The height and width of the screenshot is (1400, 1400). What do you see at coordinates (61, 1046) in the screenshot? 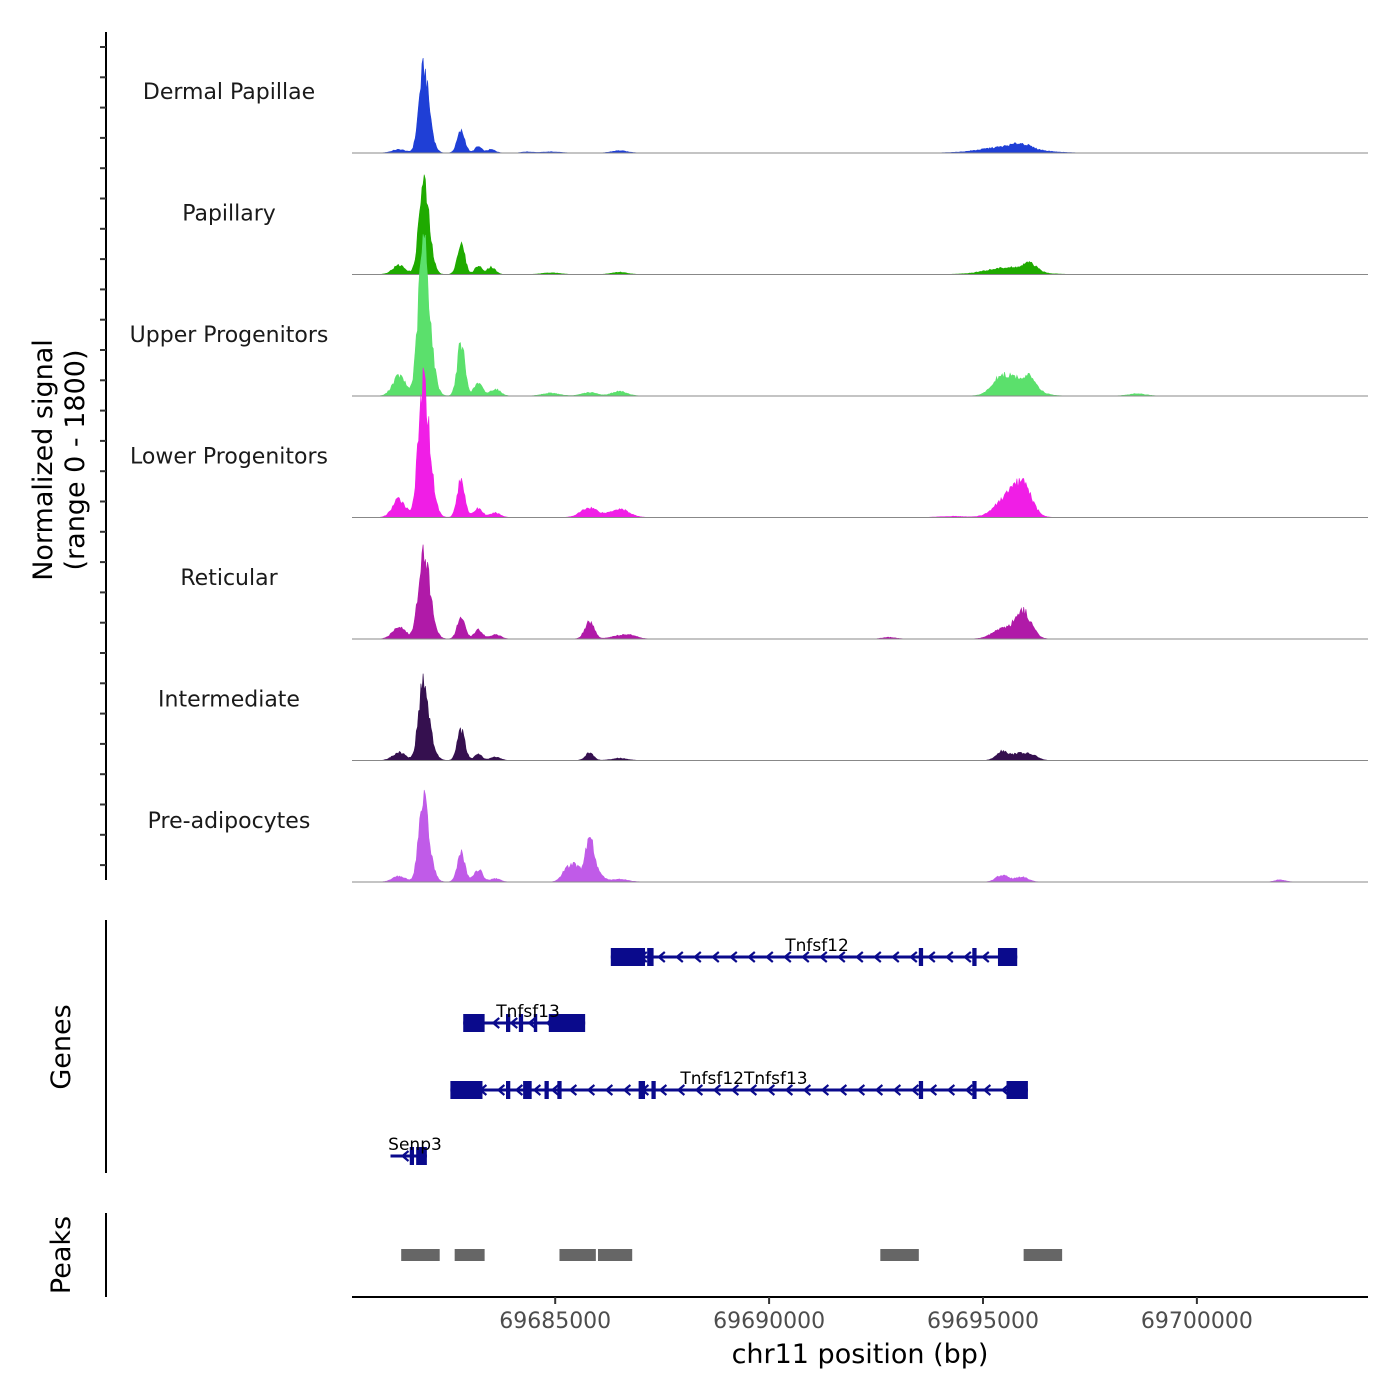
I see `genes-axis-title: Genes` at bounding box center [61, 1046].